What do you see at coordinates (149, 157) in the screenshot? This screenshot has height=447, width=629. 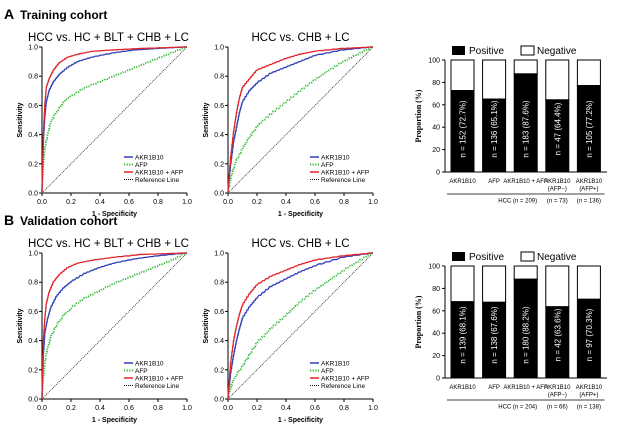 I see `legend-label: AKR1B10` at bounding box center [149, 157].